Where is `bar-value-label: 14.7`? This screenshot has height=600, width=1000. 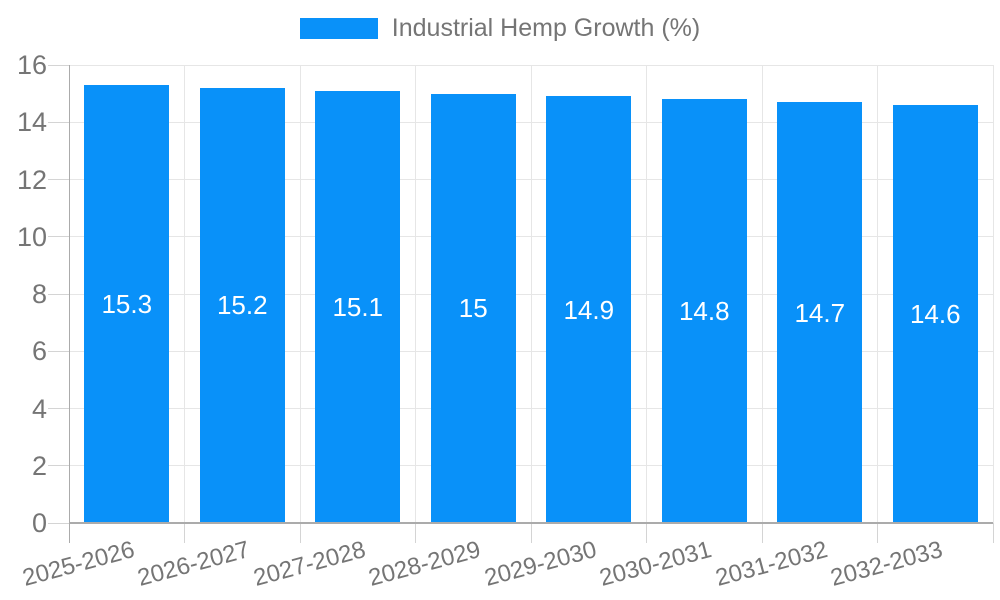
bar-value-label: 14.7 is located at coordinates (820, 312).